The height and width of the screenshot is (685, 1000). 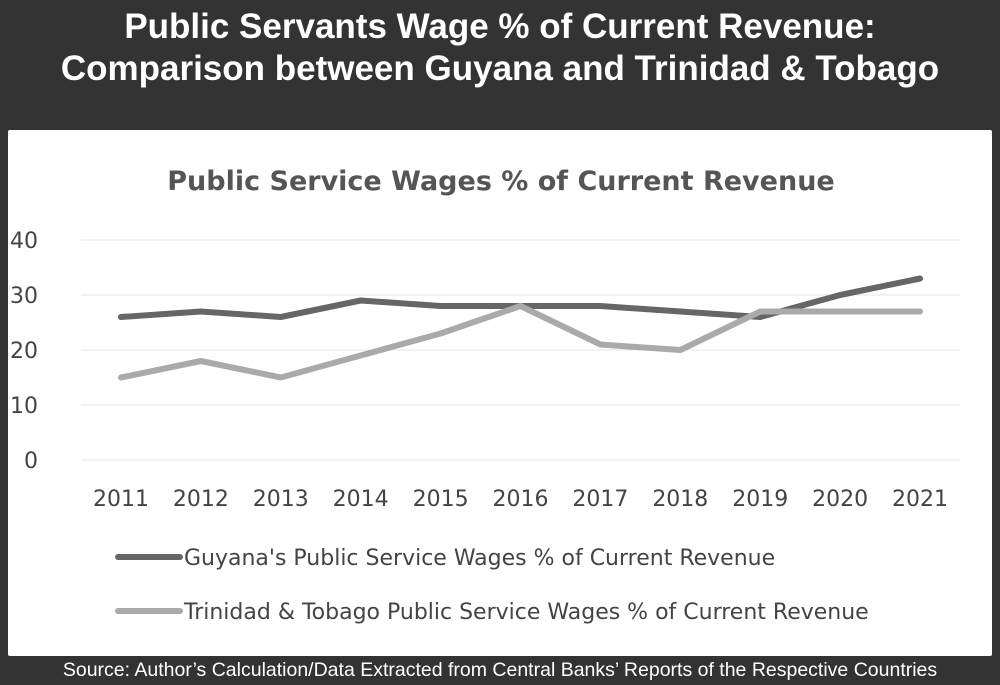 I want to click on y-tick-label: 30, so click(x=24, y=296).